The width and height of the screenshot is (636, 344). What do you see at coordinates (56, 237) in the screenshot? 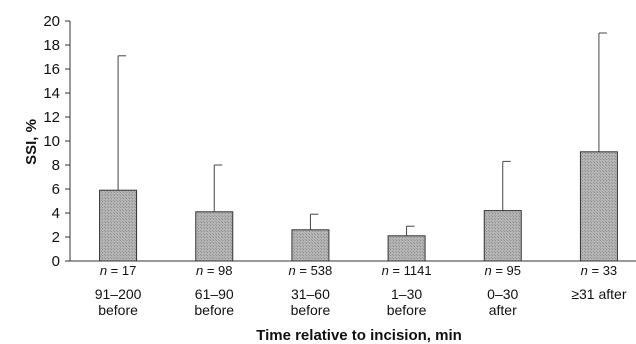
I see `y-tick-label: 2` at bounding box center [56, 237].